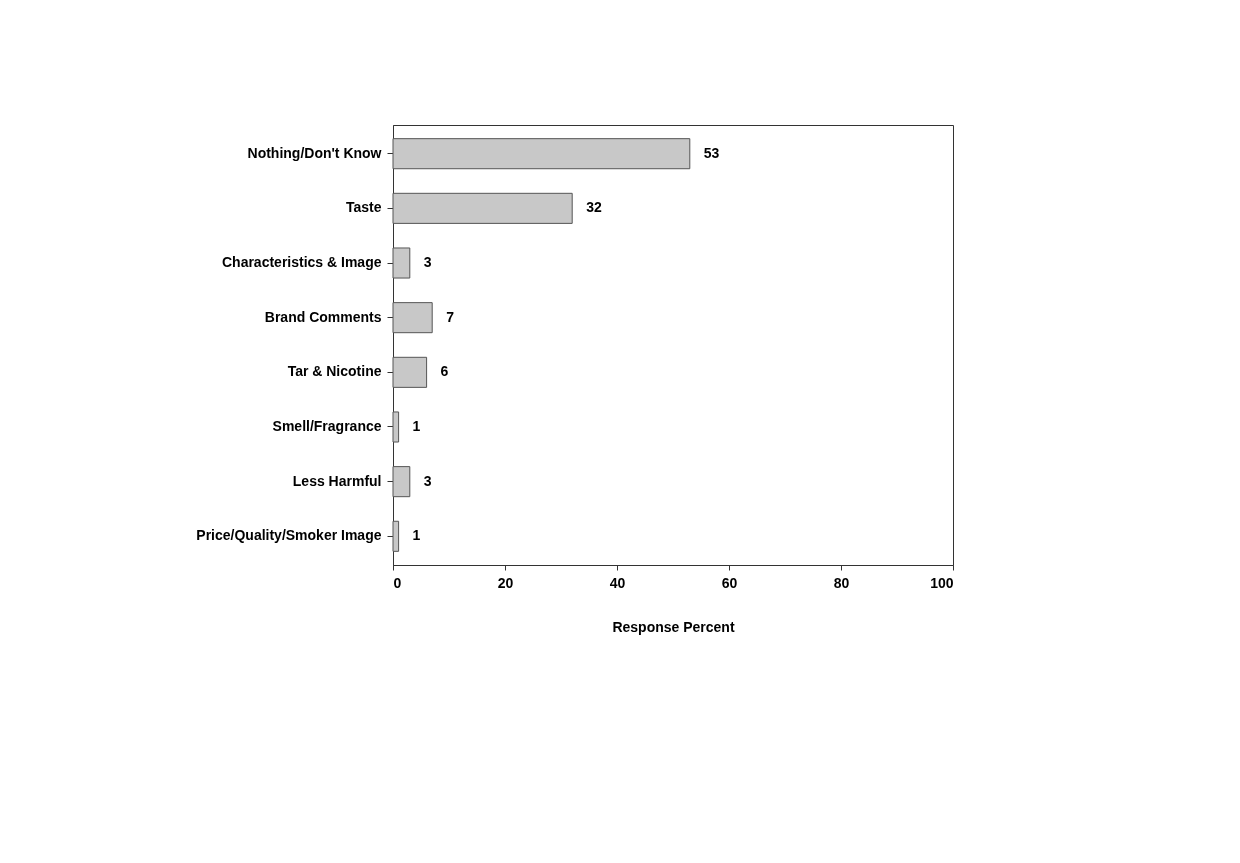 This screenshot has width=1240, height=863. I want to click on data-label: 7, so click(450, 316).